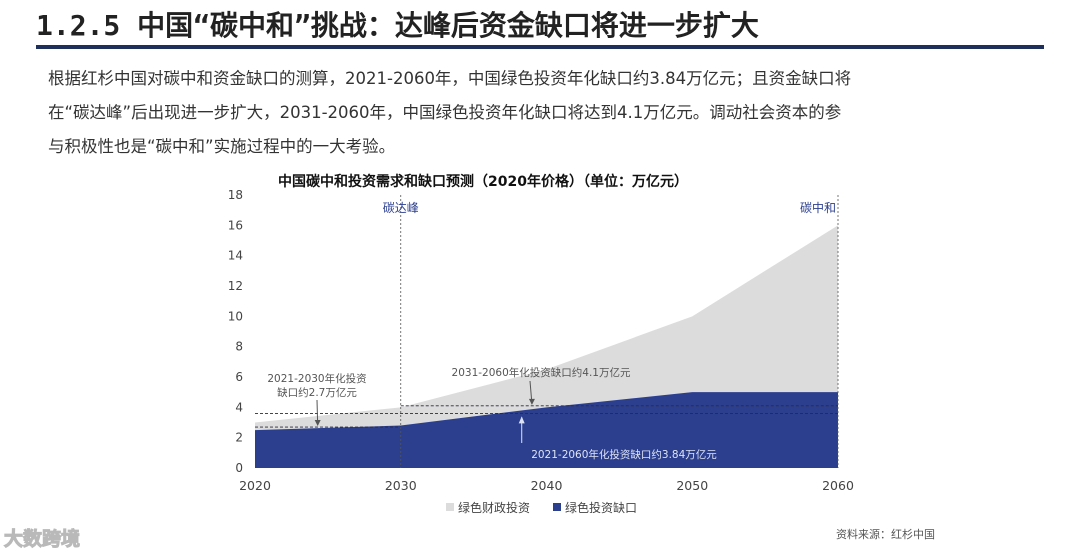  Describe the element at coordinates (494, 507) in the screenshot. I see `legend-label-fiscal: 绿色财政投资` at that location.